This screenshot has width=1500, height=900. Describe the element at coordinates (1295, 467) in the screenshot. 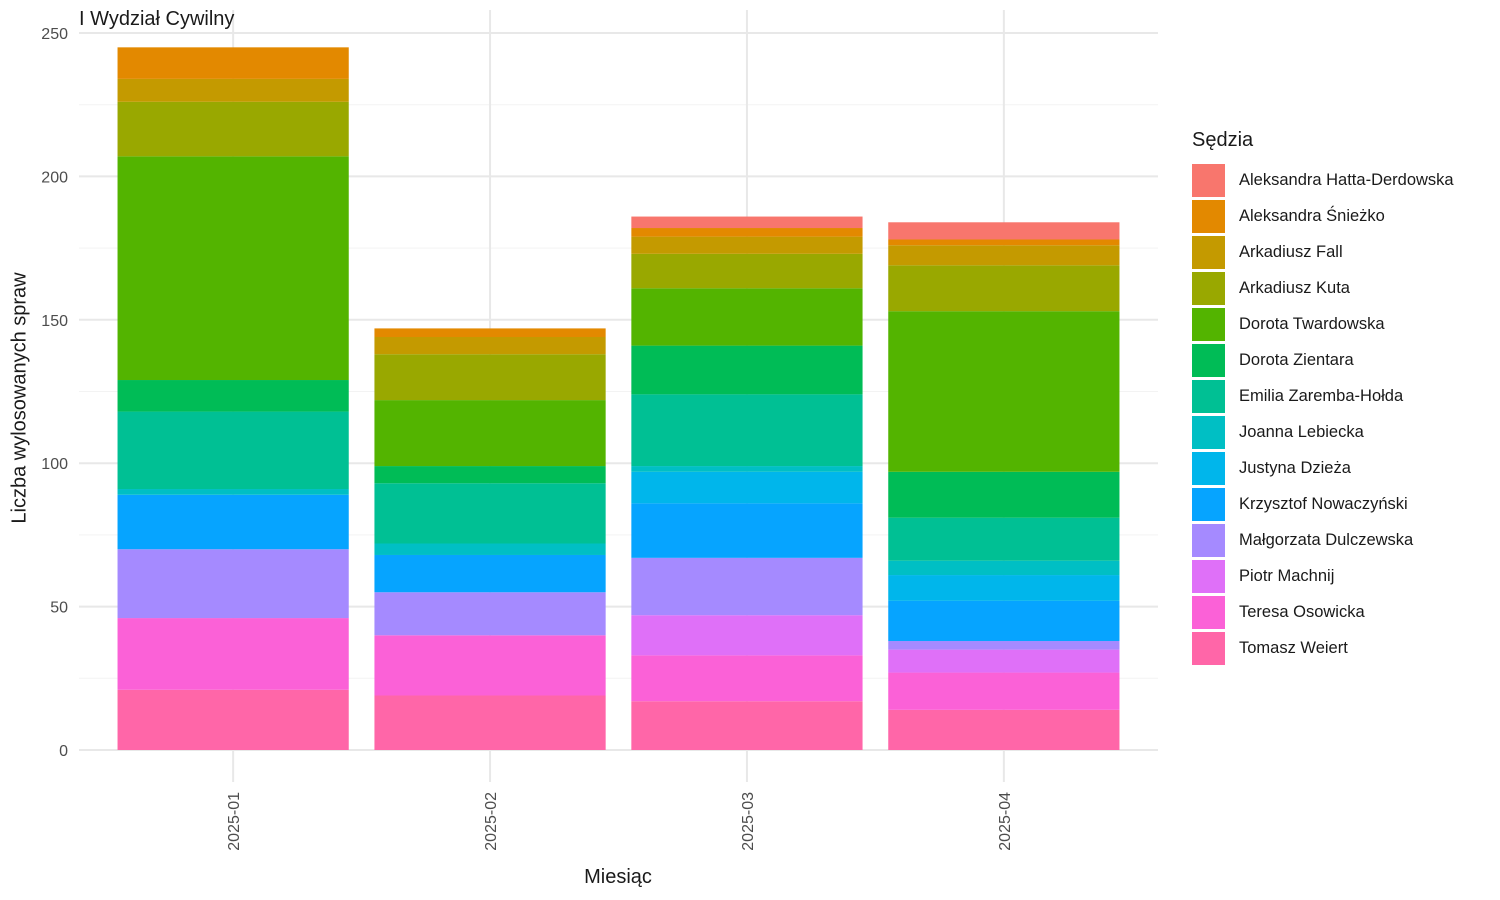

I see `legend-label: Justyna Dzieża` at that location.